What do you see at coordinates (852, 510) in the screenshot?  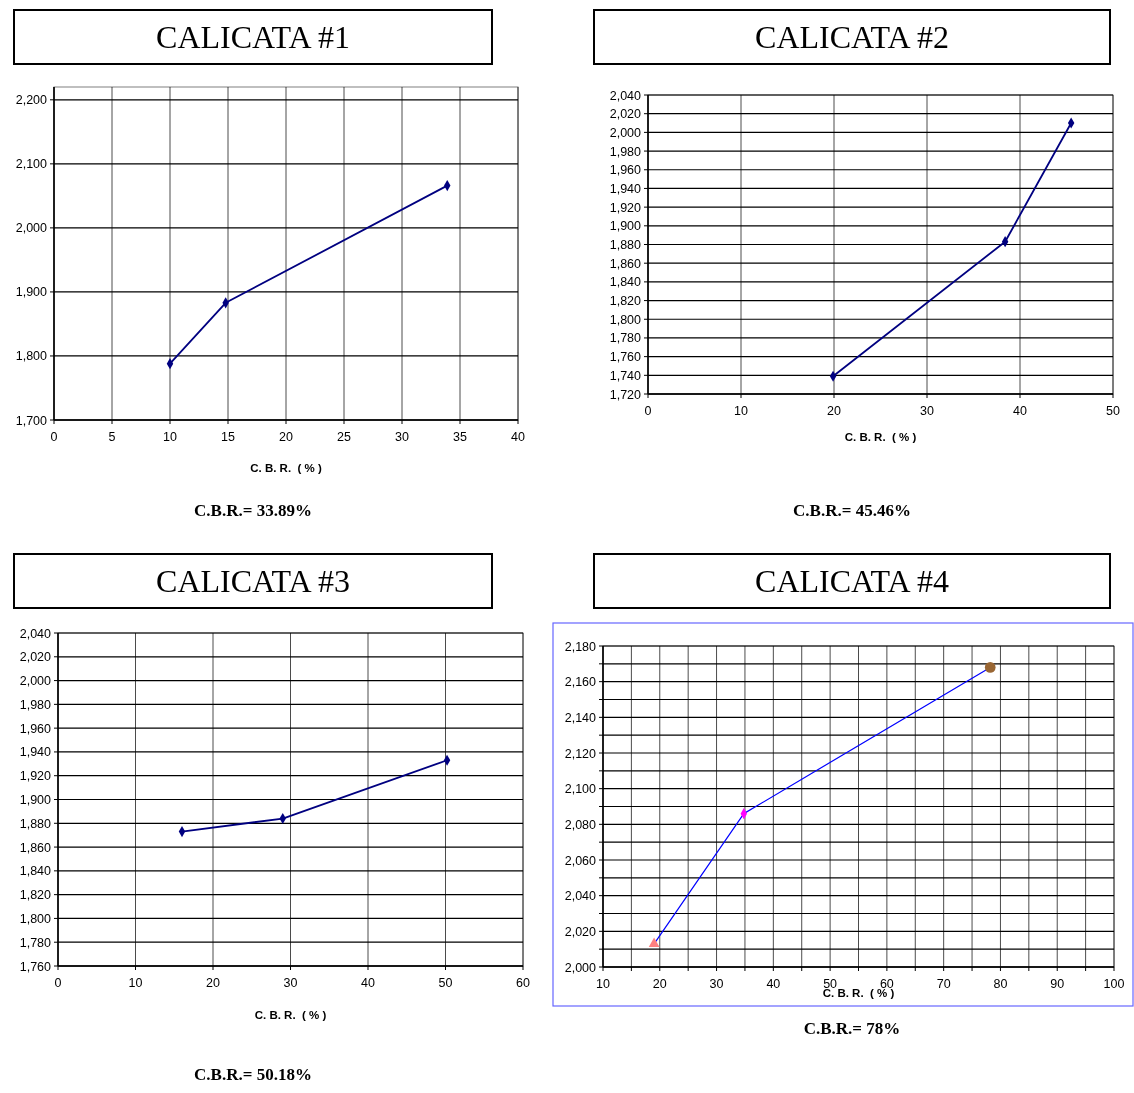 I see `text: C.B.R.= 45.46%` at bounding box center [852, 510].